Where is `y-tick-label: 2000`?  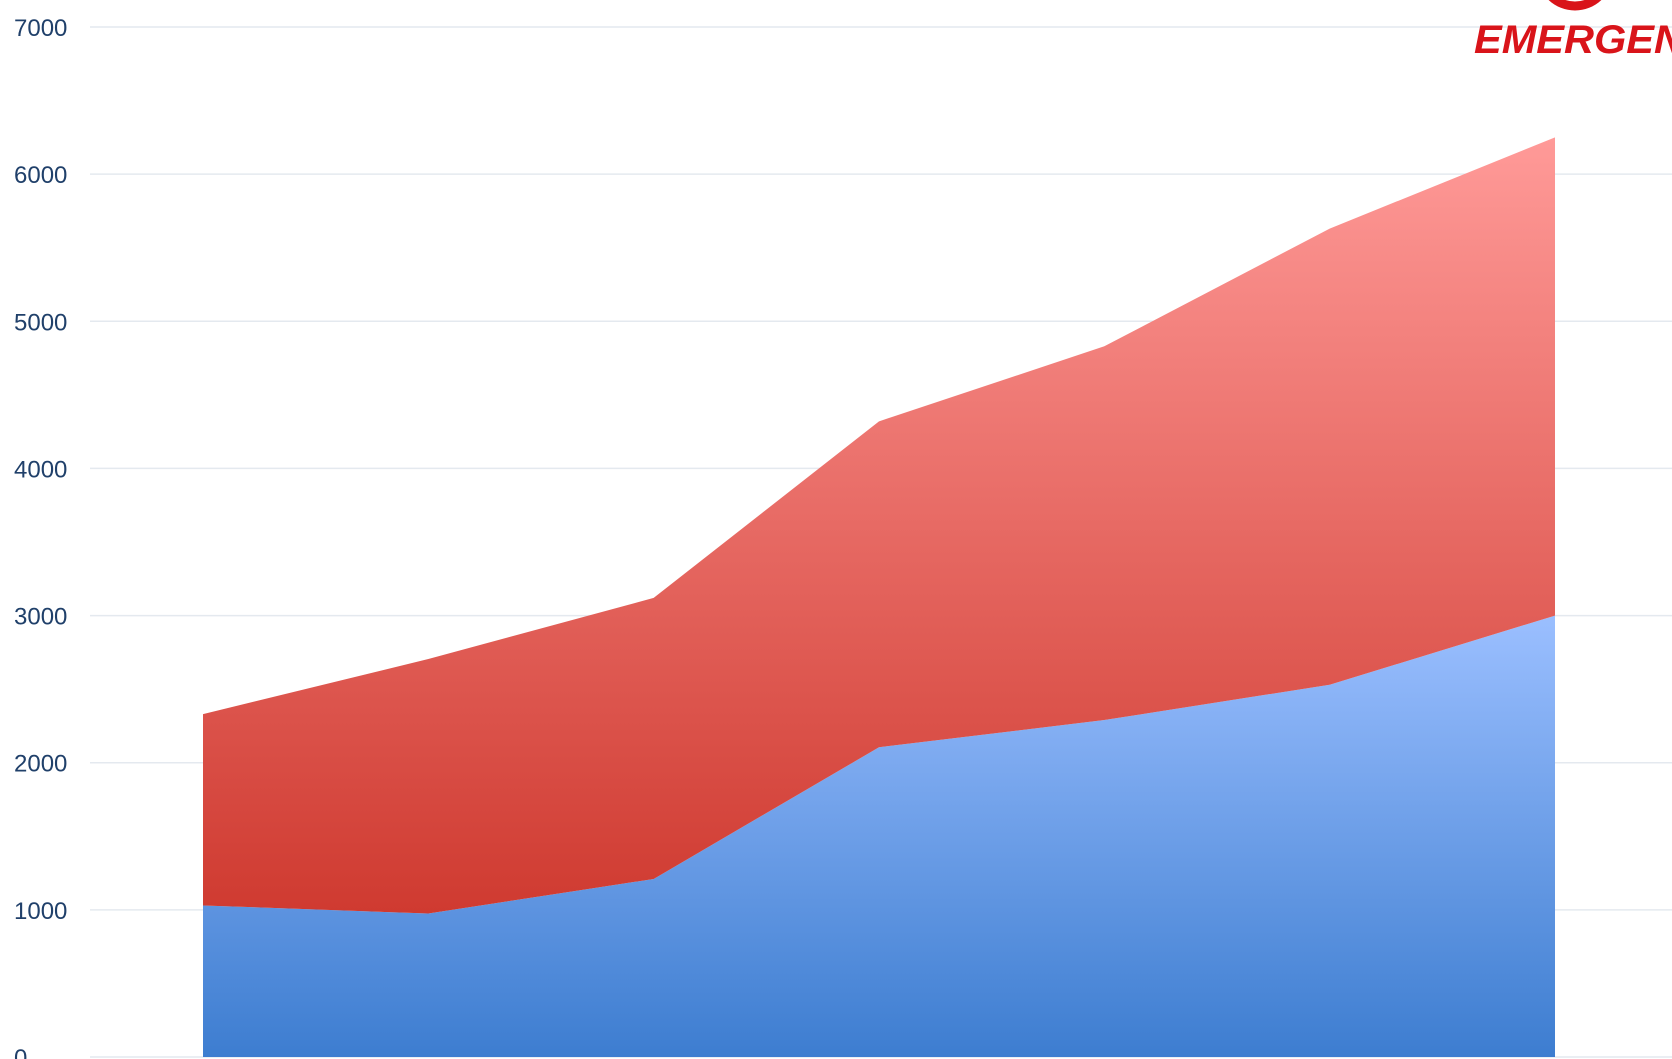
y-tick-label: 2000 is located at coordinates (40, 764).